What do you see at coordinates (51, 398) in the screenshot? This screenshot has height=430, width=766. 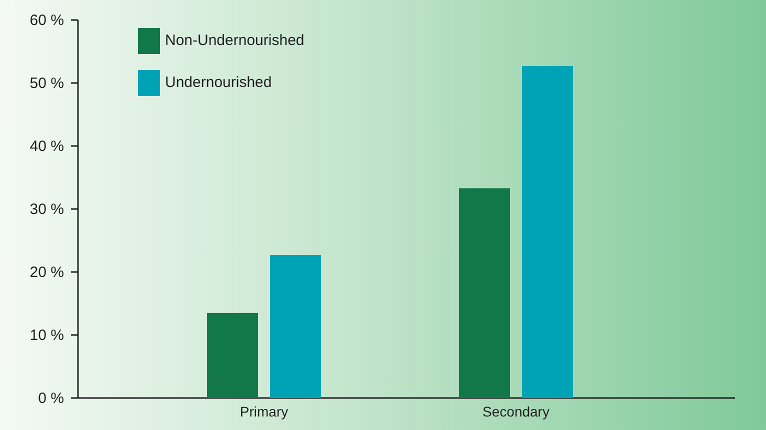 I see `y-tick-label: 0 %` at bounding box center [51, 398].